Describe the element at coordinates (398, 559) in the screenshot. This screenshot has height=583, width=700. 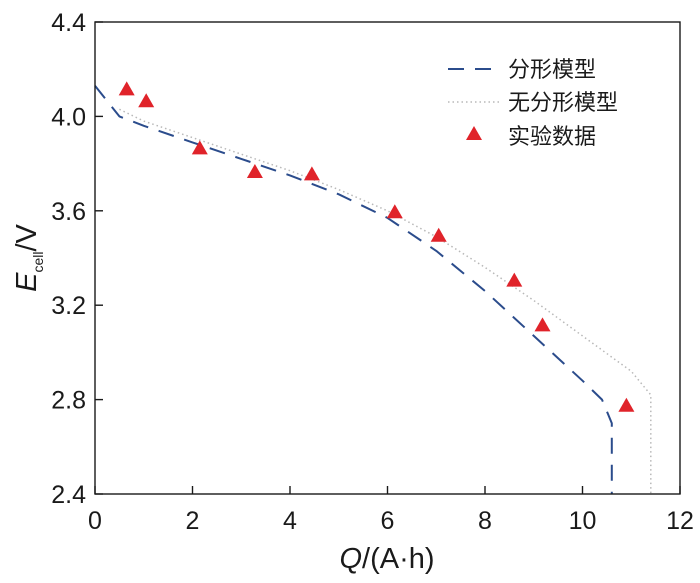
I see `x-axis-title-unit: /(A·h)` at that location.